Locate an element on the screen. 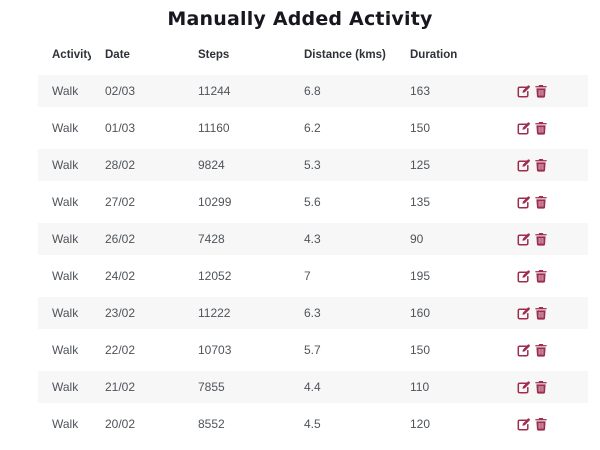 Image resolution: width=600 pixels, height=450 pixels. cell-distance: 6.3 is located at coordinates (312, 313).